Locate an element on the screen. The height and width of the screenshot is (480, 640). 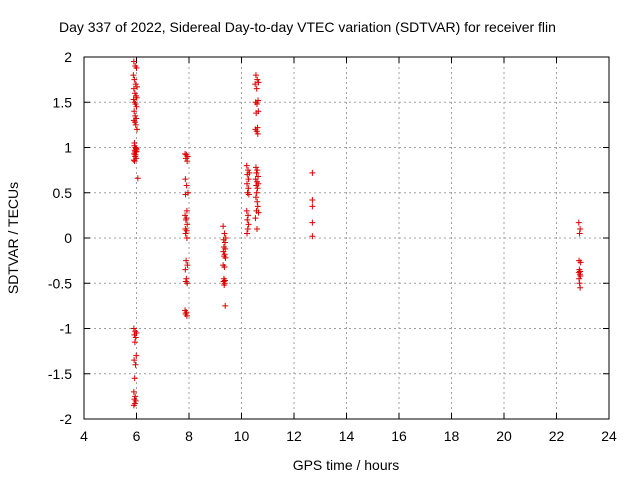
x-axis-title: GPS time / hours is located at coordinates (346, 465).